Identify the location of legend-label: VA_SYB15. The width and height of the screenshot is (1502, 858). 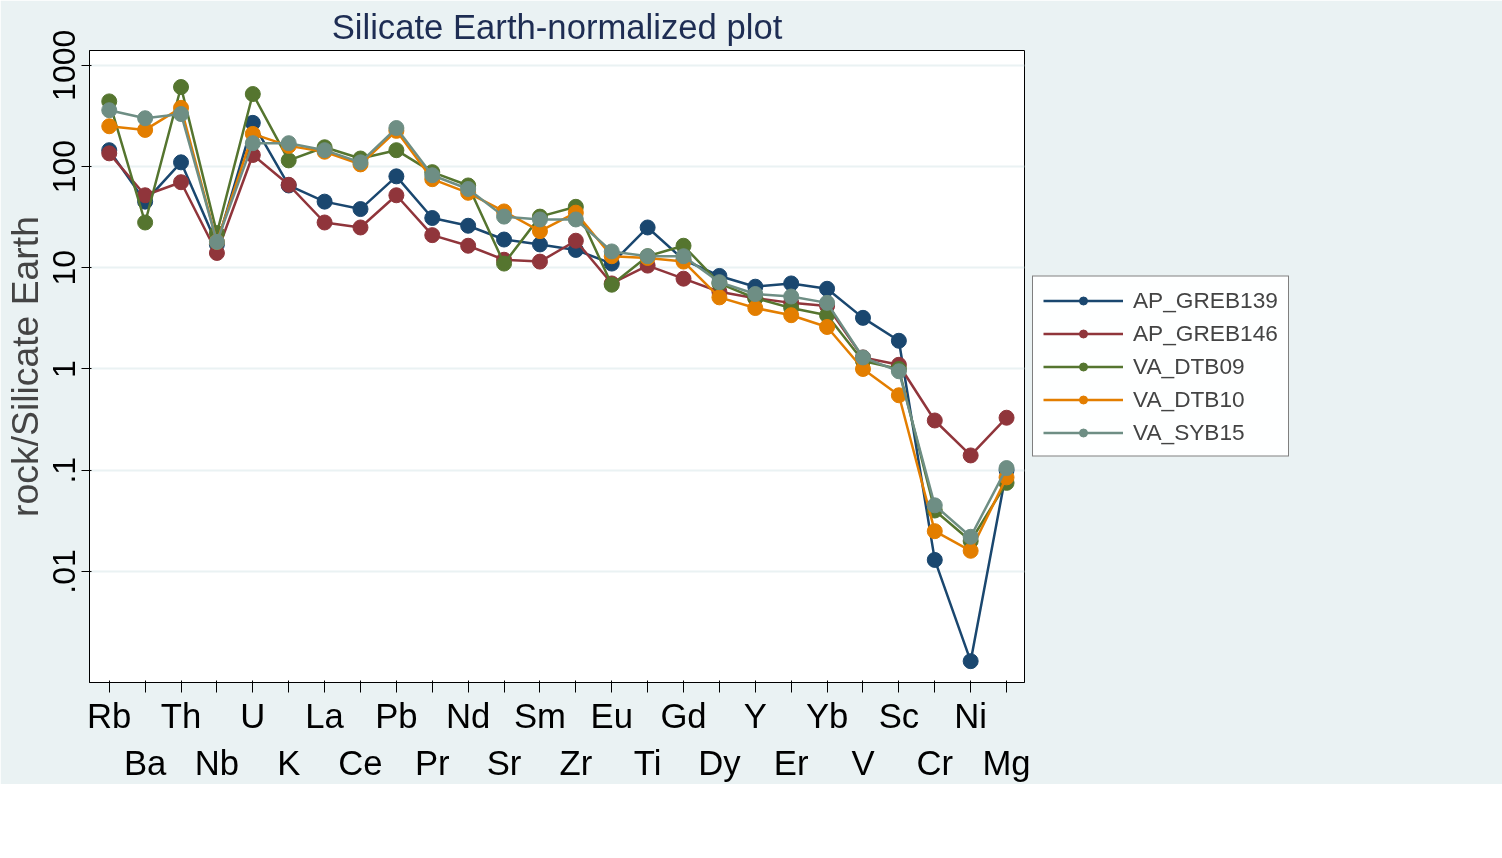
(1189, 432).